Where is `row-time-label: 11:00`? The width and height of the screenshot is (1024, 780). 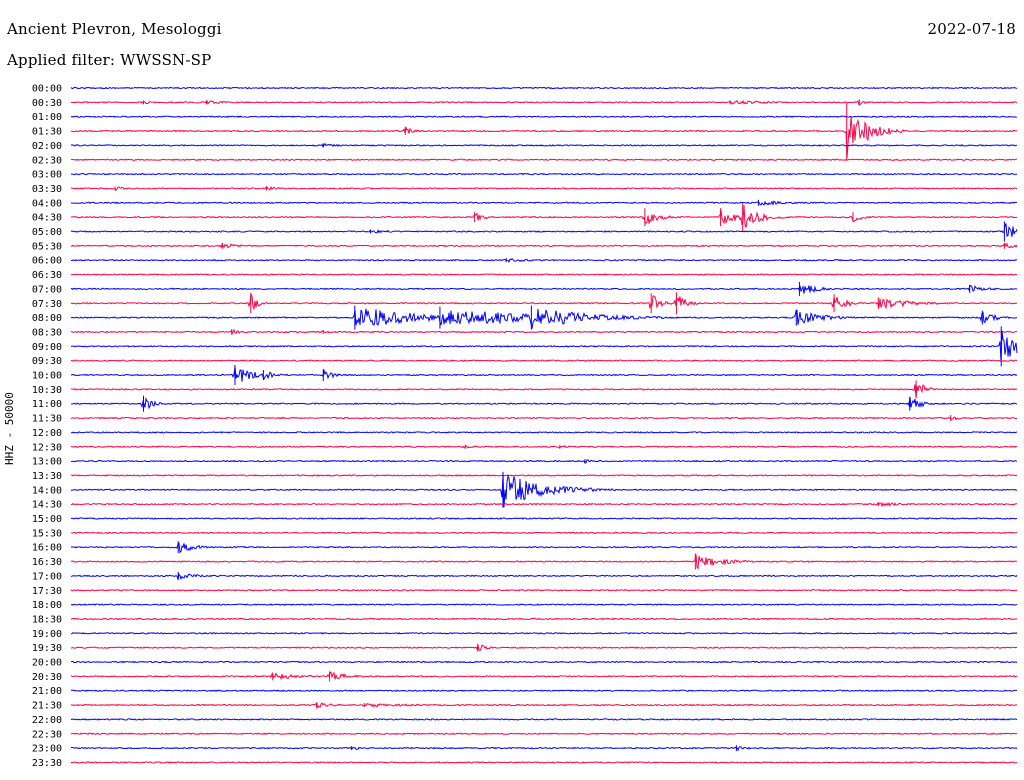 row-time-label: 11:00 is located at coordinates (47, 404).